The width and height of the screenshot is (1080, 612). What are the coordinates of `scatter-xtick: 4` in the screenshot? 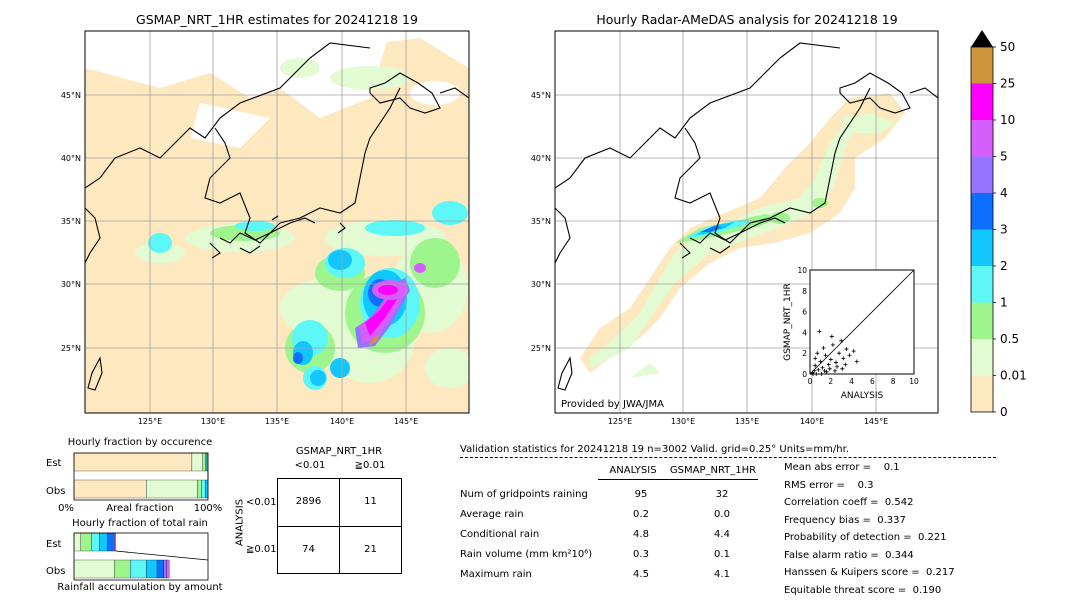 It's located at (851, 381).